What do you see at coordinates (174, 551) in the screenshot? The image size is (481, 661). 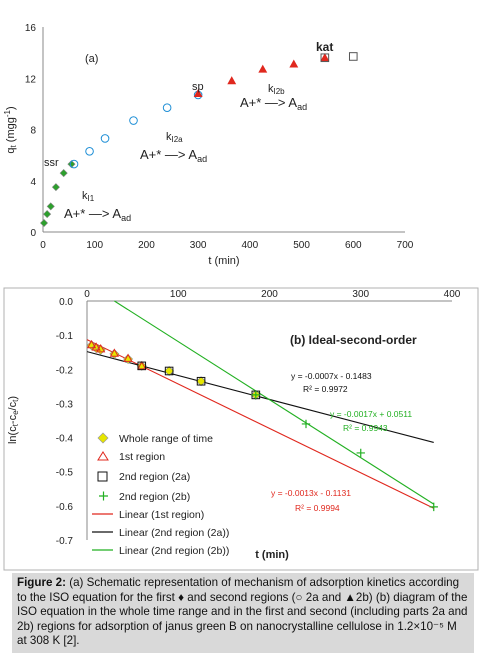 I see `legend-label: Linear (2nd region (2b))` at bounding box center [174, 551].